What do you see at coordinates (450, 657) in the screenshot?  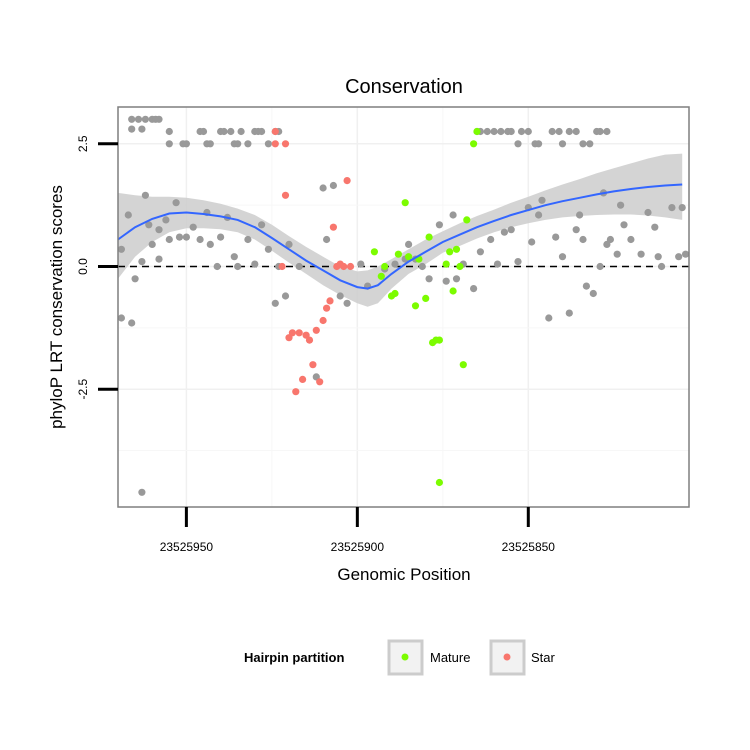 I see `legend-label-mature: Mature` at bounding box center [450, 657].